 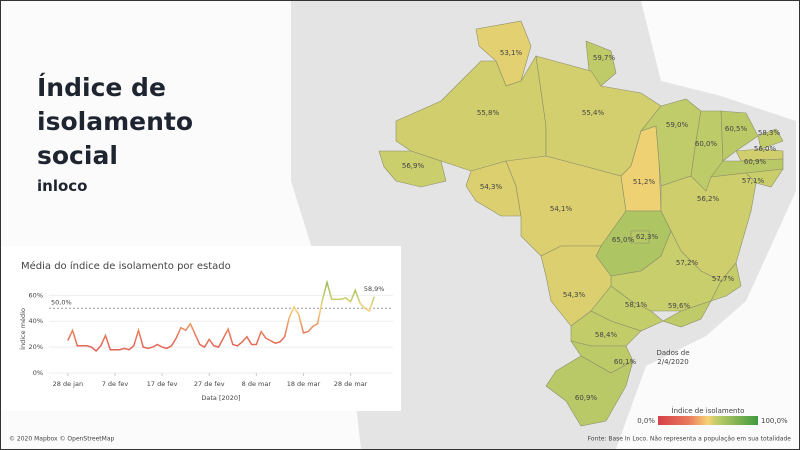 I want to click on legend-max: 100,0%, so click(x=774, y=421).